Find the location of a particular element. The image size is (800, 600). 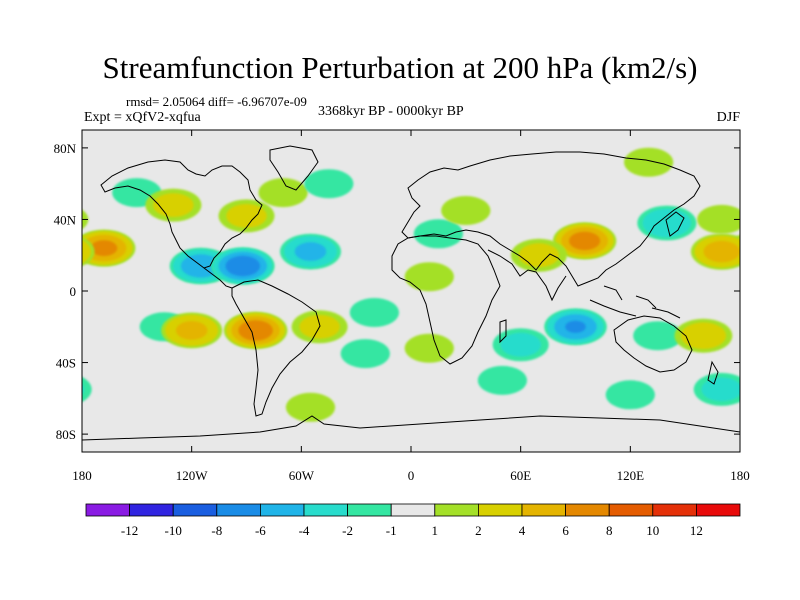

y-tick-label-3: 40S is located at coordinates (66, 363).